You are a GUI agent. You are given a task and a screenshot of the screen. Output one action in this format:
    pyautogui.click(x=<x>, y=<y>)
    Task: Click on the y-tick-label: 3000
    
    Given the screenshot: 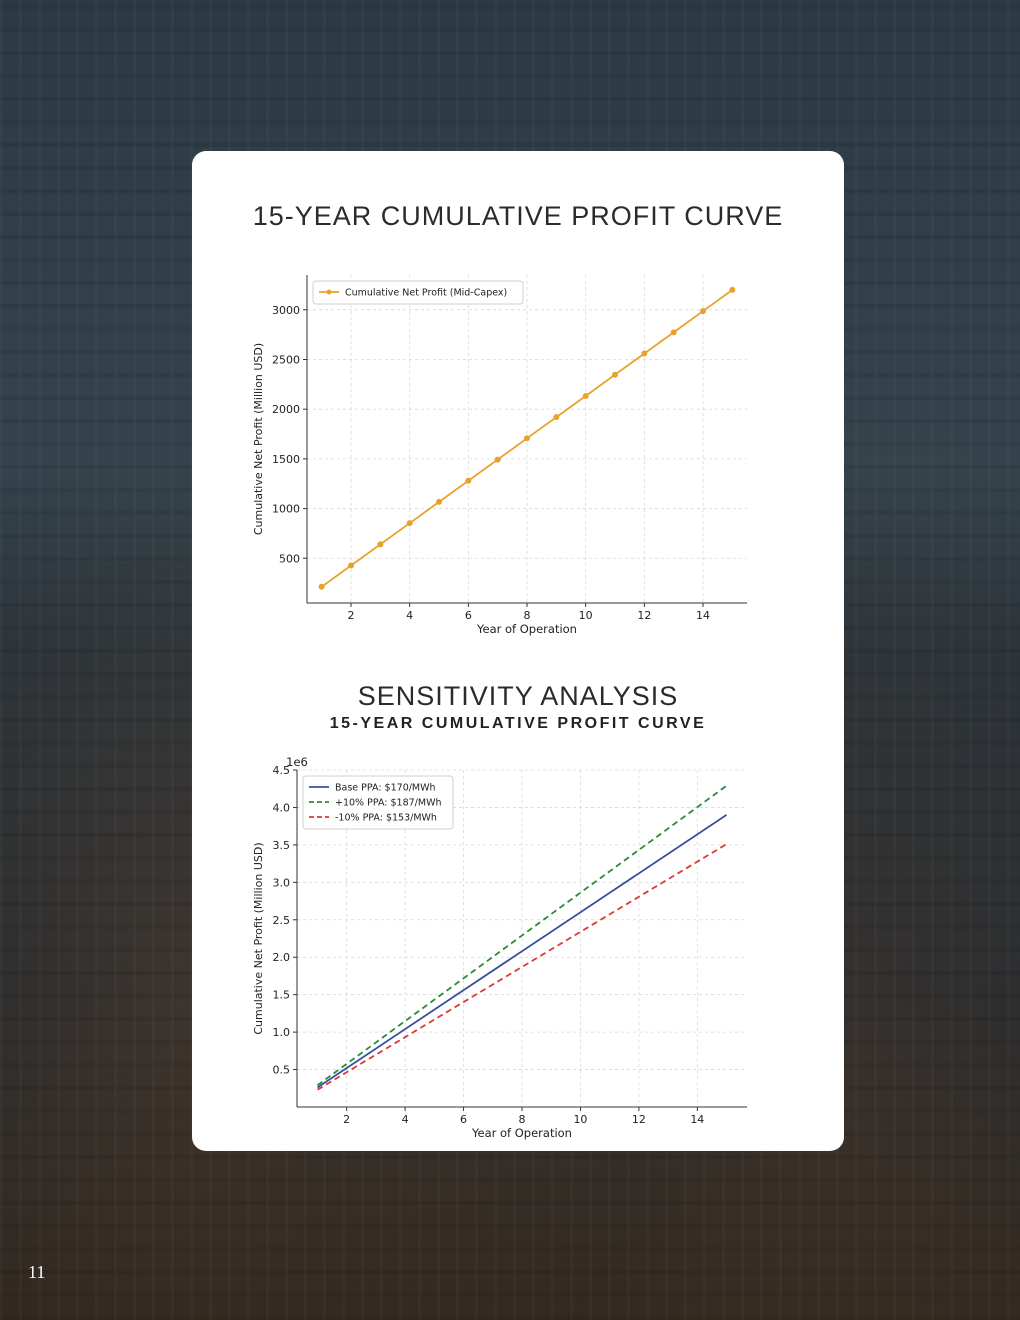 What is the action you would take?
    pyautogui.click(x=286, y=310)
    